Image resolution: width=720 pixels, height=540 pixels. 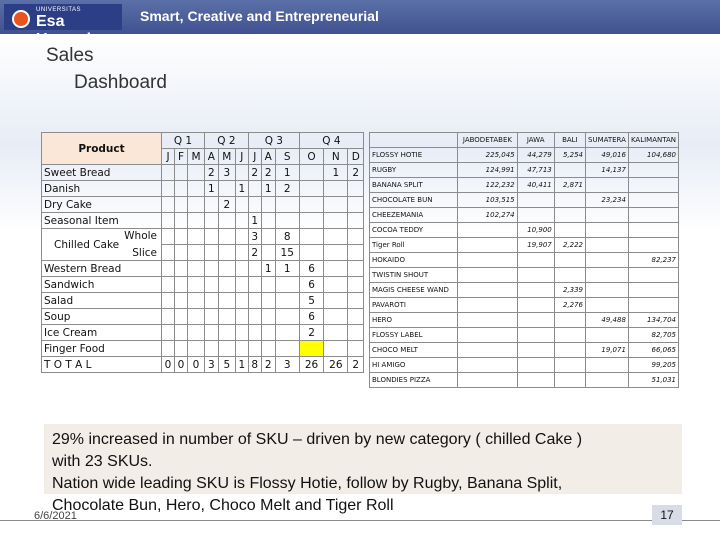 I want to click on table-row: Sweet Bread 2 3 2 2 1 1 2, so click(x=202, y=172).